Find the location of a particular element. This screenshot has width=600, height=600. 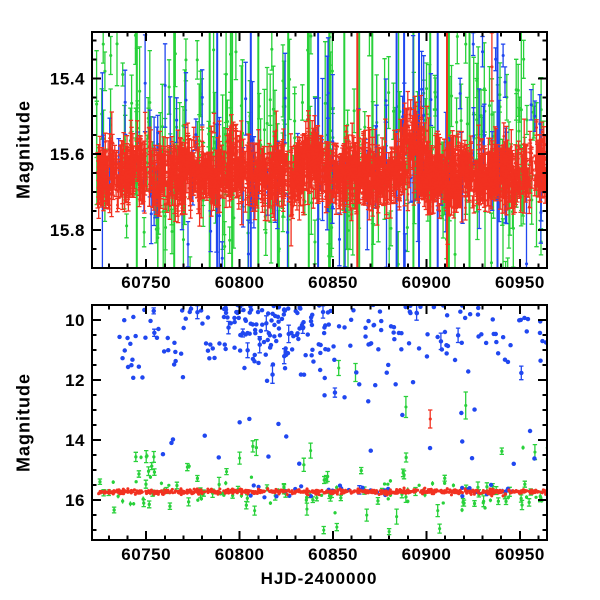

bottom-x-tick-label: 60800 is located at coordinates (240, 554).